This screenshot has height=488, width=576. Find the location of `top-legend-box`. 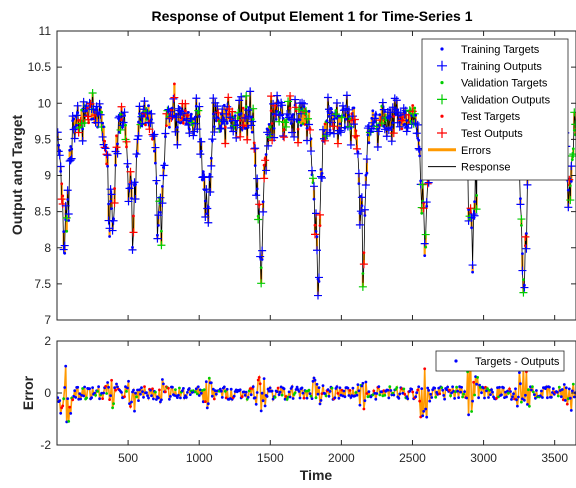

top-legend-box is located at coordinates (495, 109).